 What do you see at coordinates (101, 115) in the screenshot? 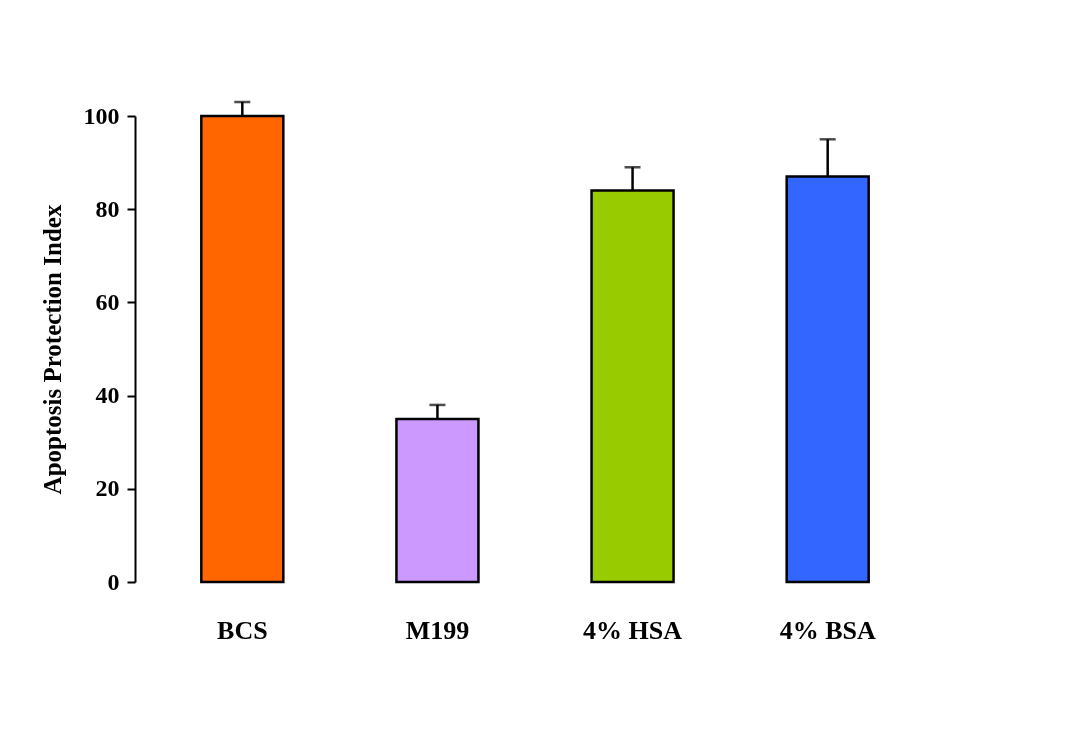
I see `y-tick-label: 100` at bounding box center [101, 115].